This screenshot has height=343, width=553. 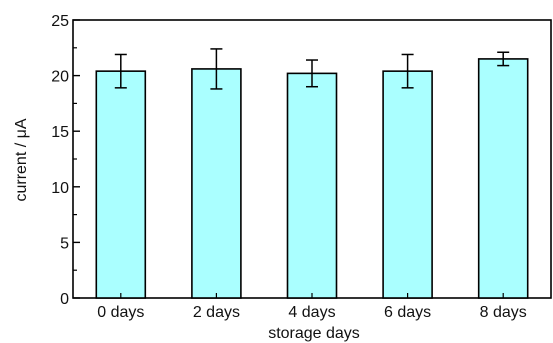 What do you see at coordinates (64, 299) in the screenshot?
I see `y-tick-label: 0` at bounding box center [64, 299].